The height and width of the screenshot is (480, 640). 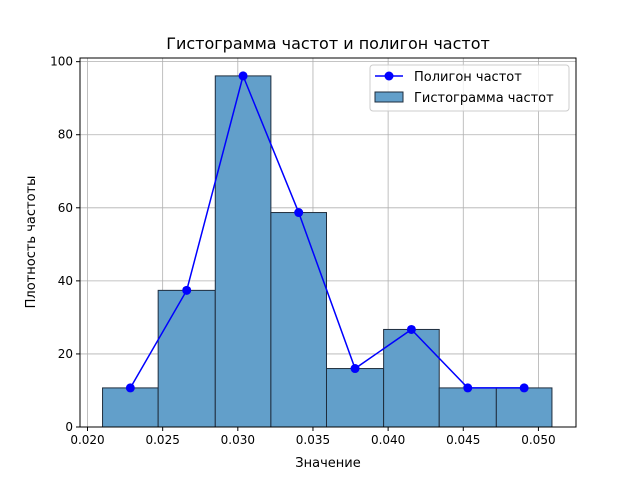 What do you see at coordinates (328, 43) in the screenshot?
I see `chart-title: Гистограмма частот и полигон частот` at bounding box center [328, 43].